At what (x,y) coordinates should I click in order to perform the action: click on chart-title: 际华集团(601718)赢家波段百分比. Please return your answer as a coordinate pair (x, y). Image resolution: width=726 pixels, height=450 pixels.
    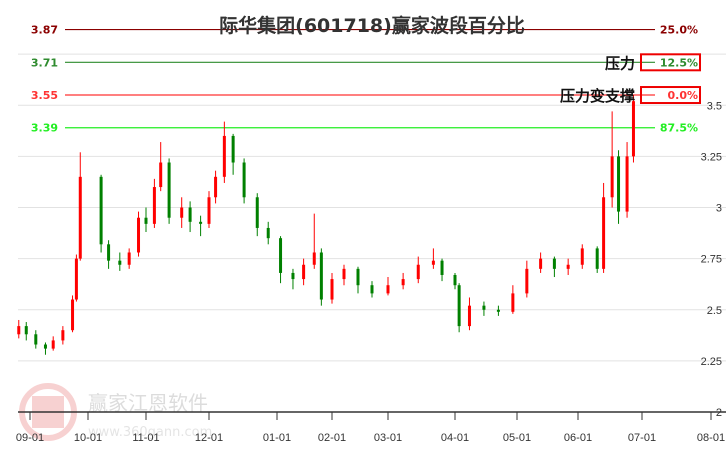
    Looking at the image, I should click on (372, 25).